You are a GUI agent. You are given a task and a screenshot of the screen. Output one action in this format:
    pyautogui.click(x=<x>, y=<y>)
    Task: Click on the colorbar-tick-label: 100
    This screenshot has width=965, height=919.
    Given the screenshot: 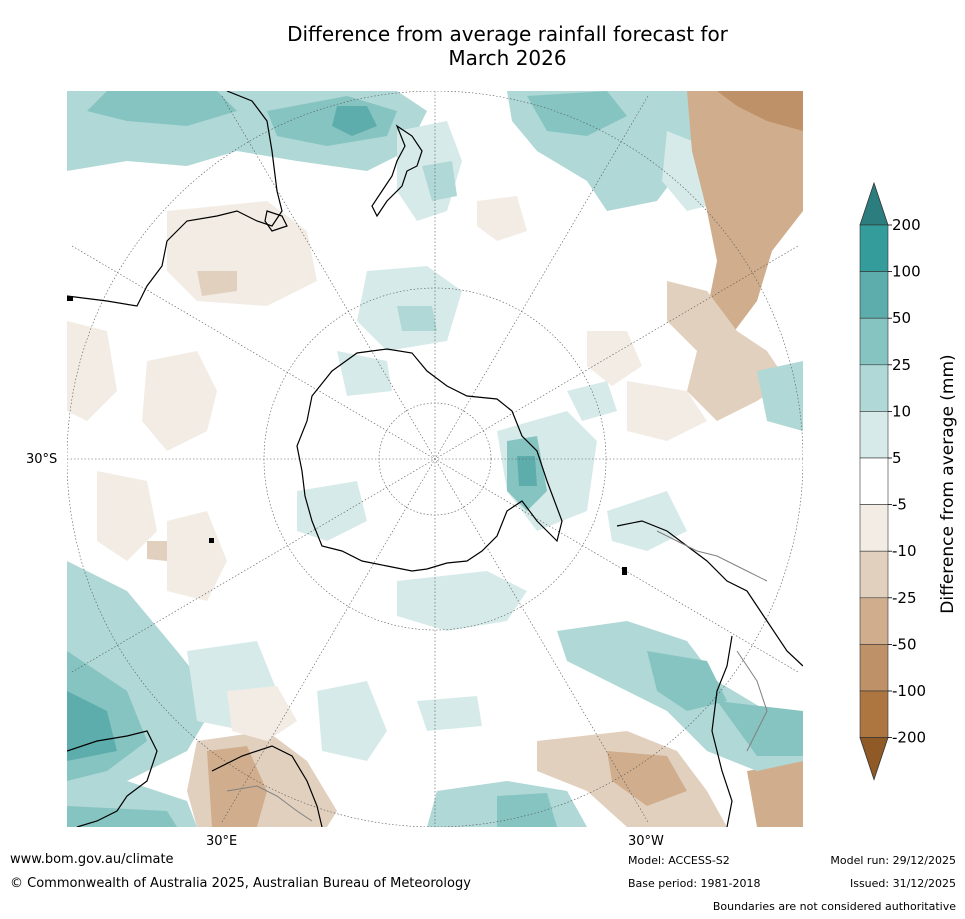 What is the action you would take?
    pyautogui.click(x=906, y=272)
    